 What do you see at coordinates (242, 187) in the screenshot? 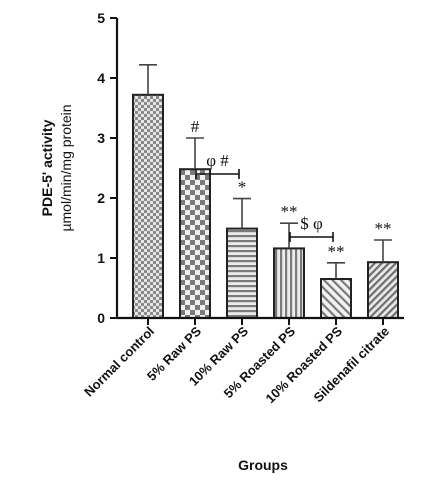
I see `significance-mark: *` at bounding box center [242, 187].